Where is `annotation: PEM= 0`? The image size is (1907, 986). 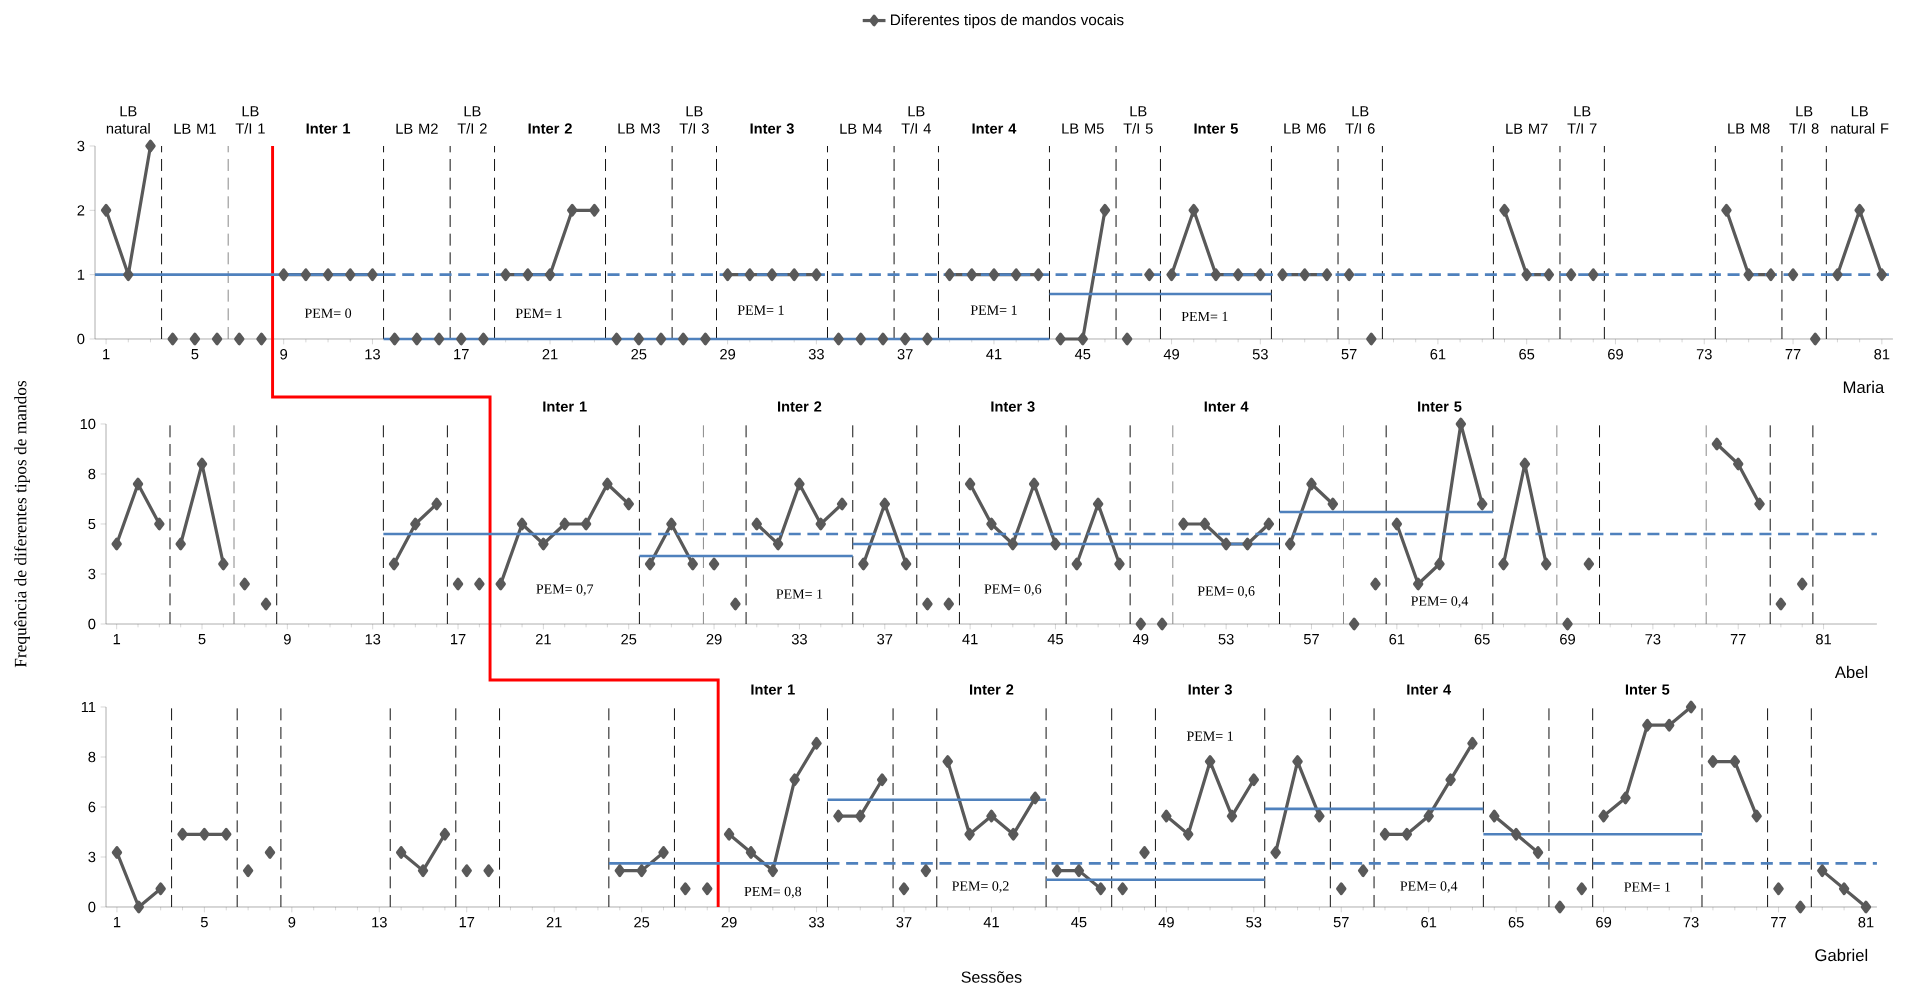
annotation: PEM= 0 is located at coordinates (328, 313).